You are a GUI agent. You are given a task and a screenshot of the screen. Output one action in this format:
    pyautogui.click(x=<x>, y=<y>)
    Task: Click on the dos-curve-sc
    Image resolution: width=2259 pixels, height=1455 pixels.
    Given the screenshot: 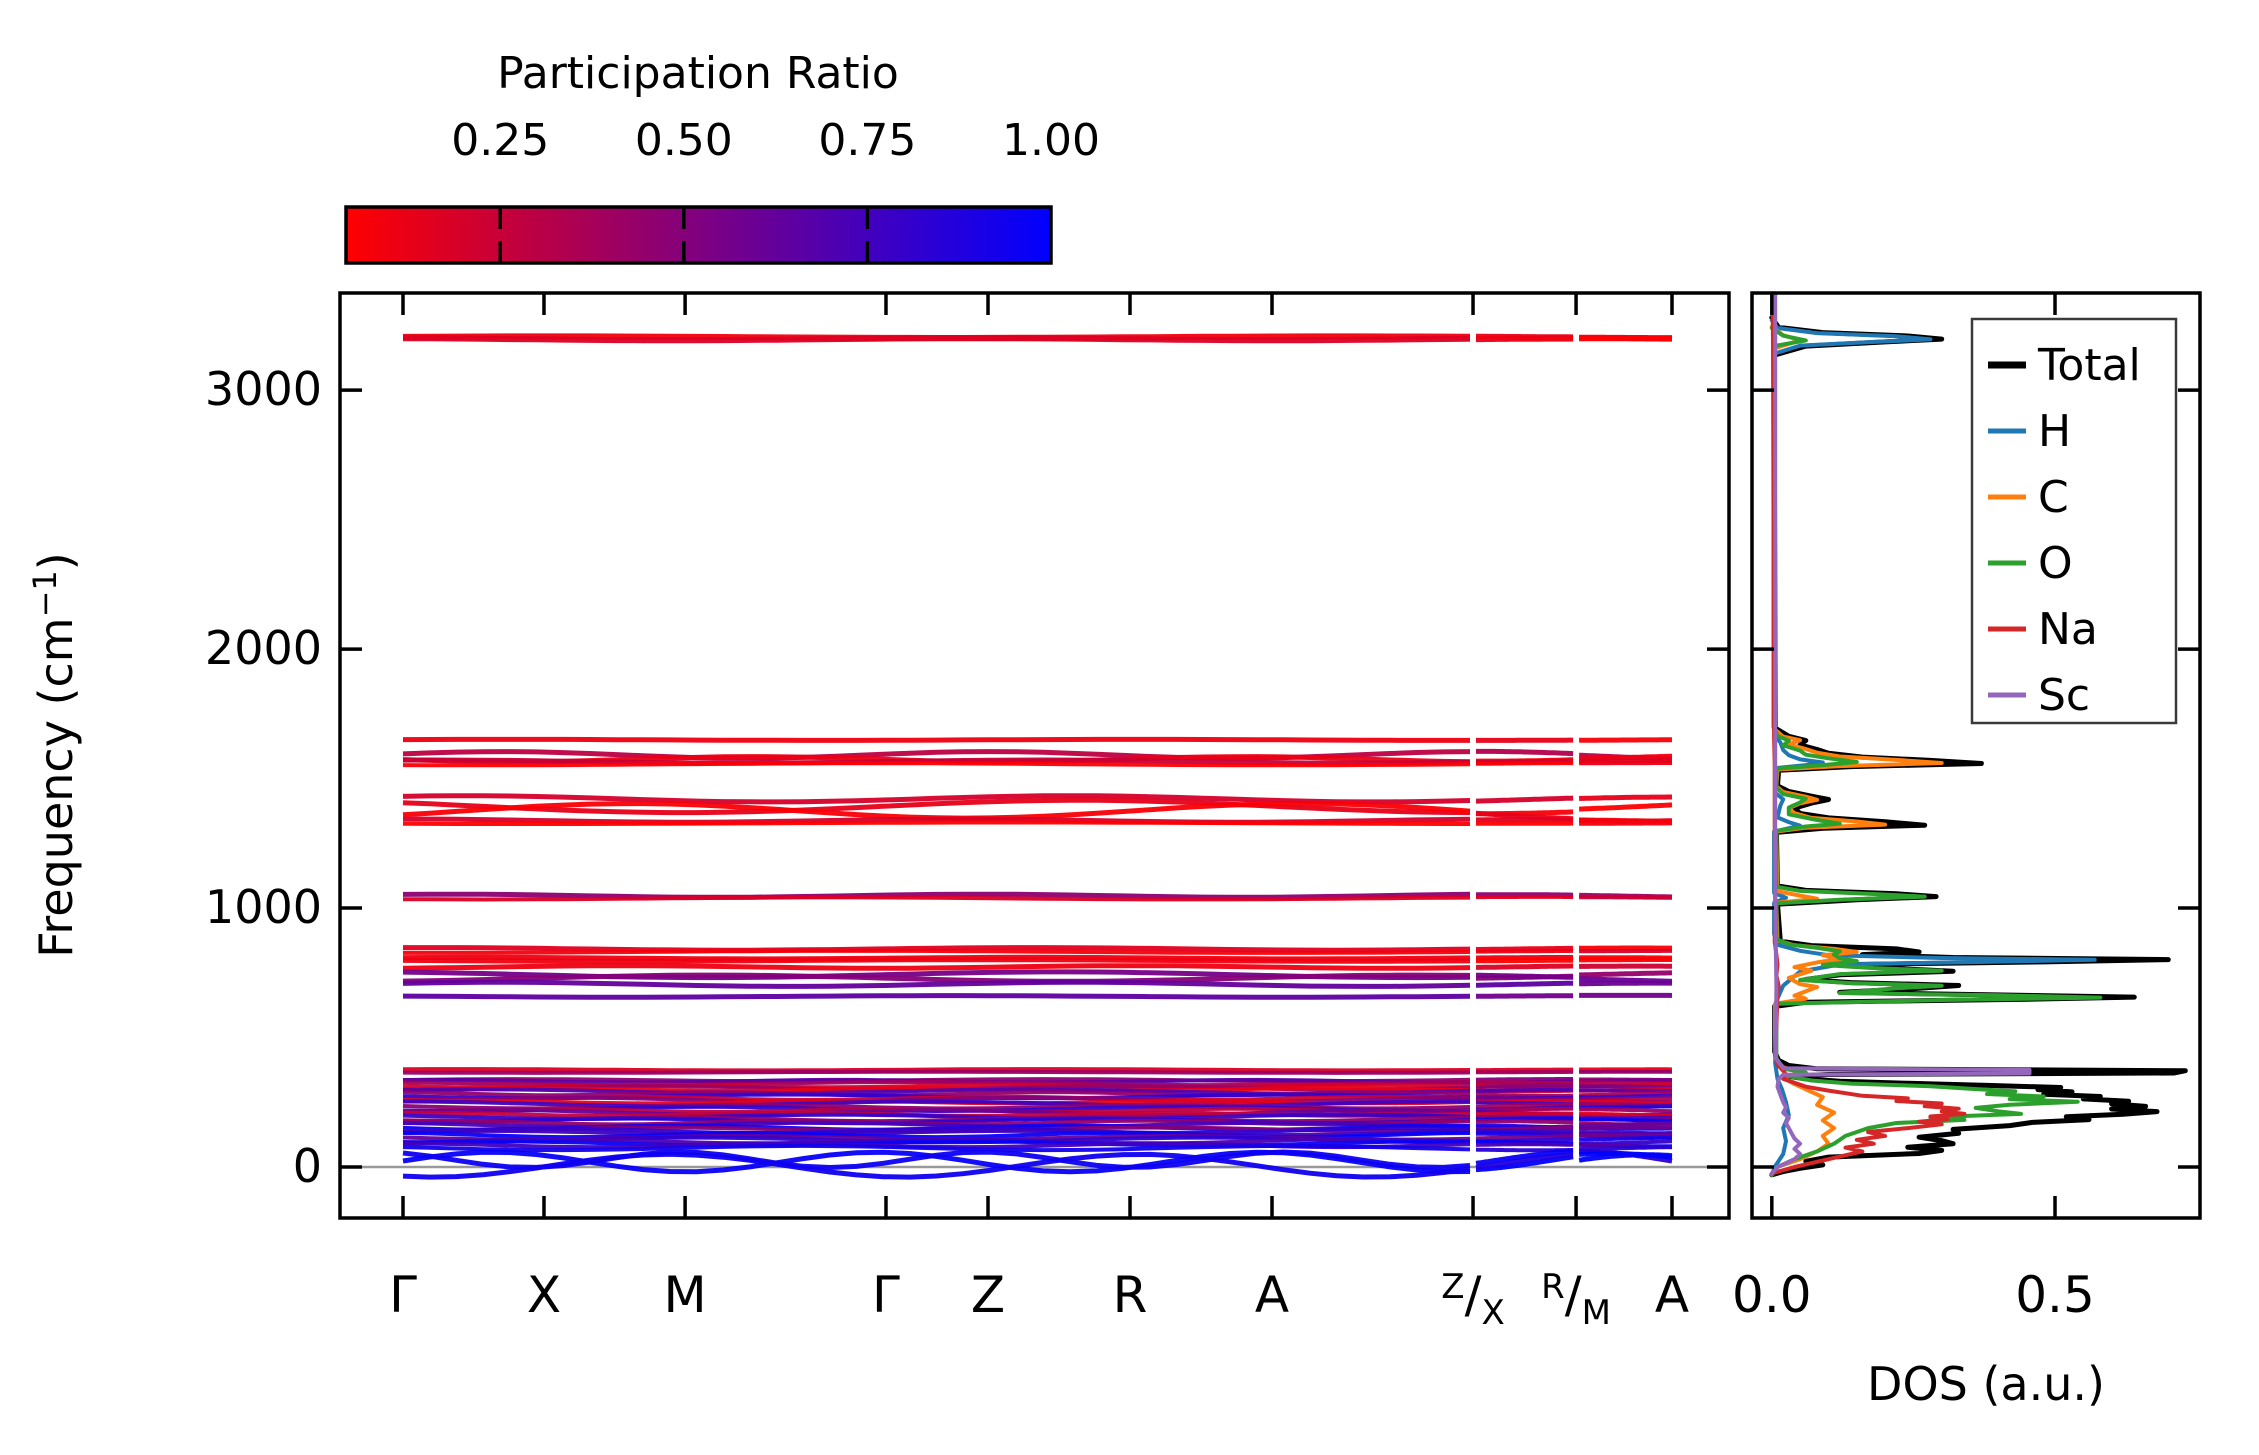 What is the action you would take?
    pyautogui.click(x=1900, y=733)
    